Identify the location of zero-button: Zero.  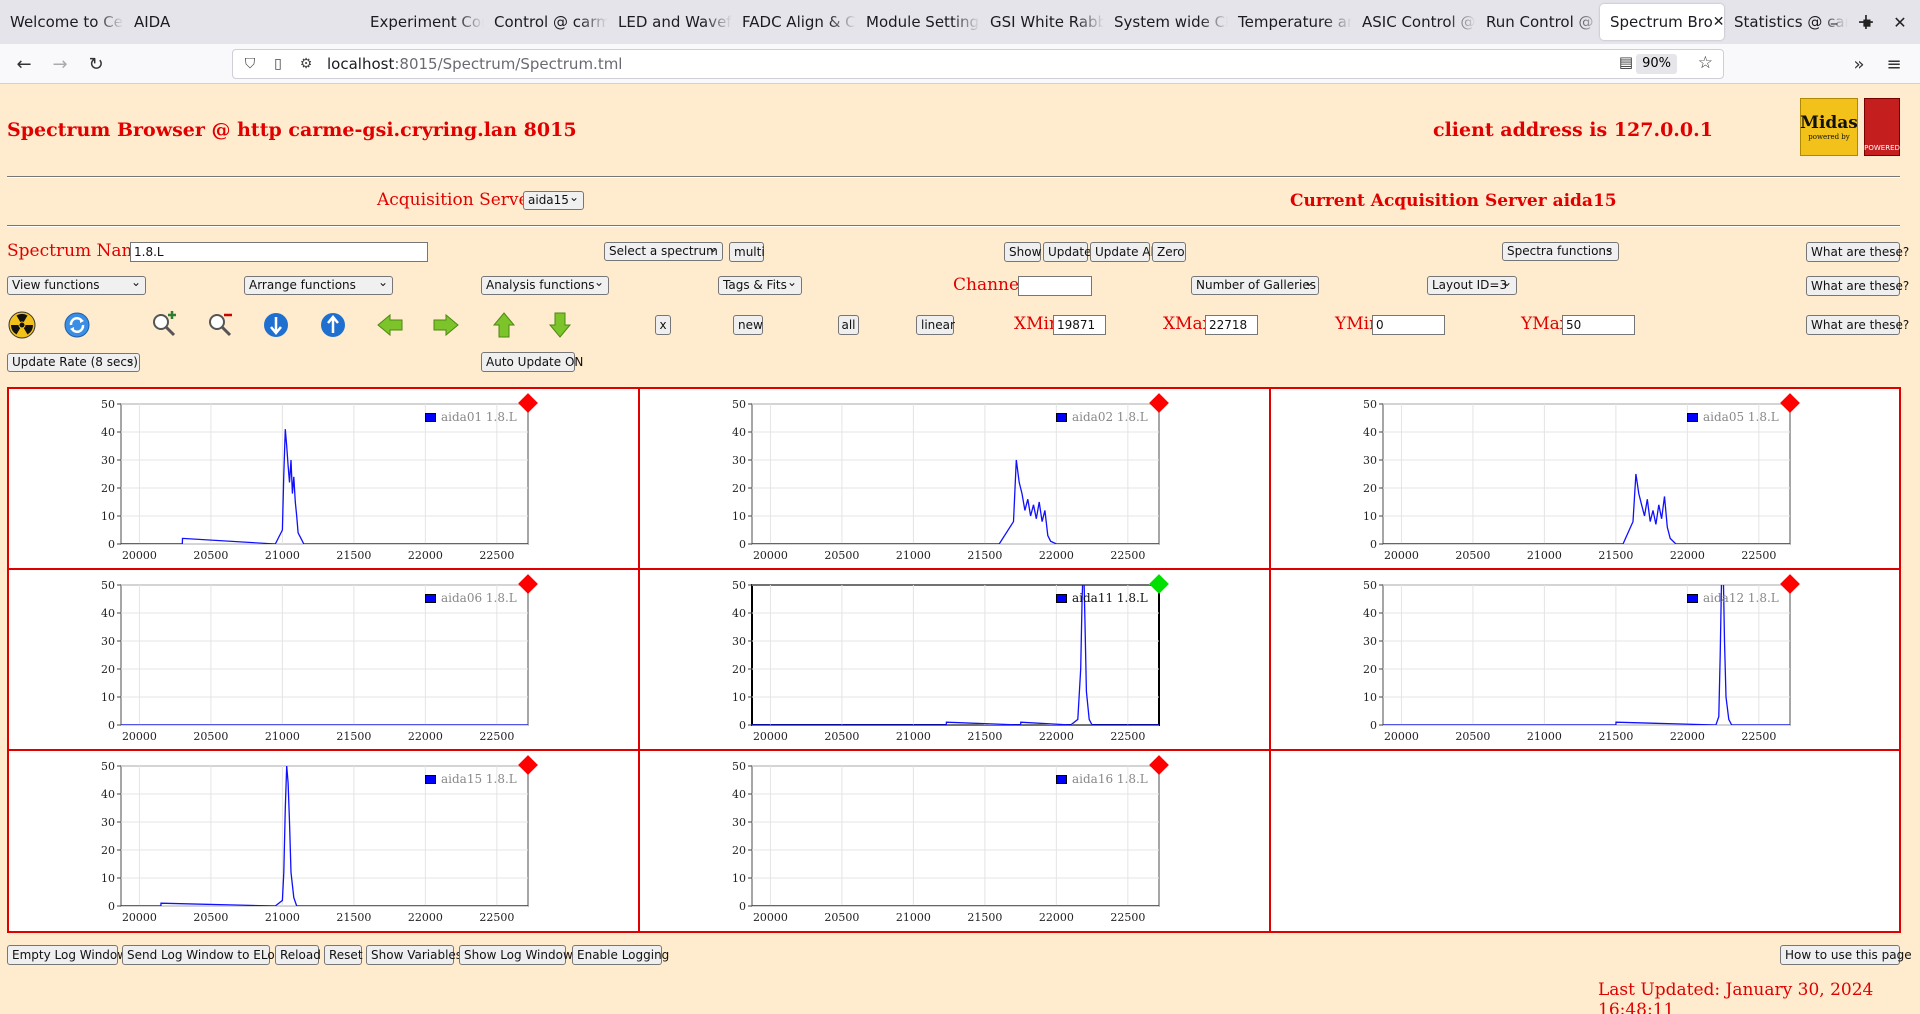
(1169, 252).